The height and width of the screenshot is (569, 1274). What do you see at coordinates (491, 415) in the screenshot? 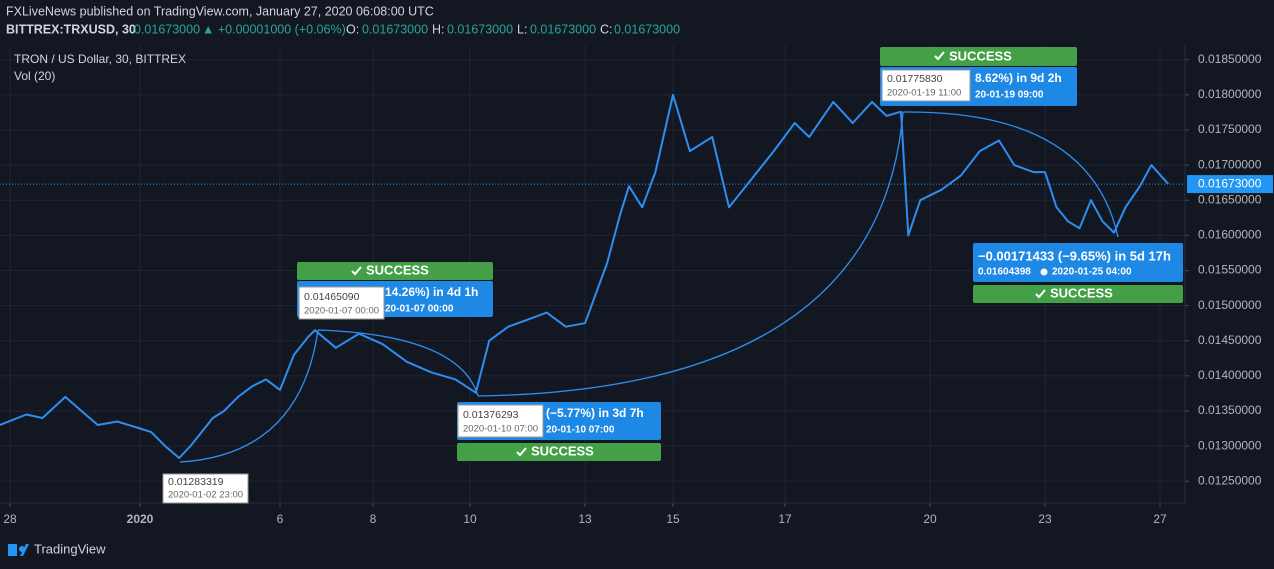
I see `tooltip-price: 0.01376293` at bounding box center [491, 415].